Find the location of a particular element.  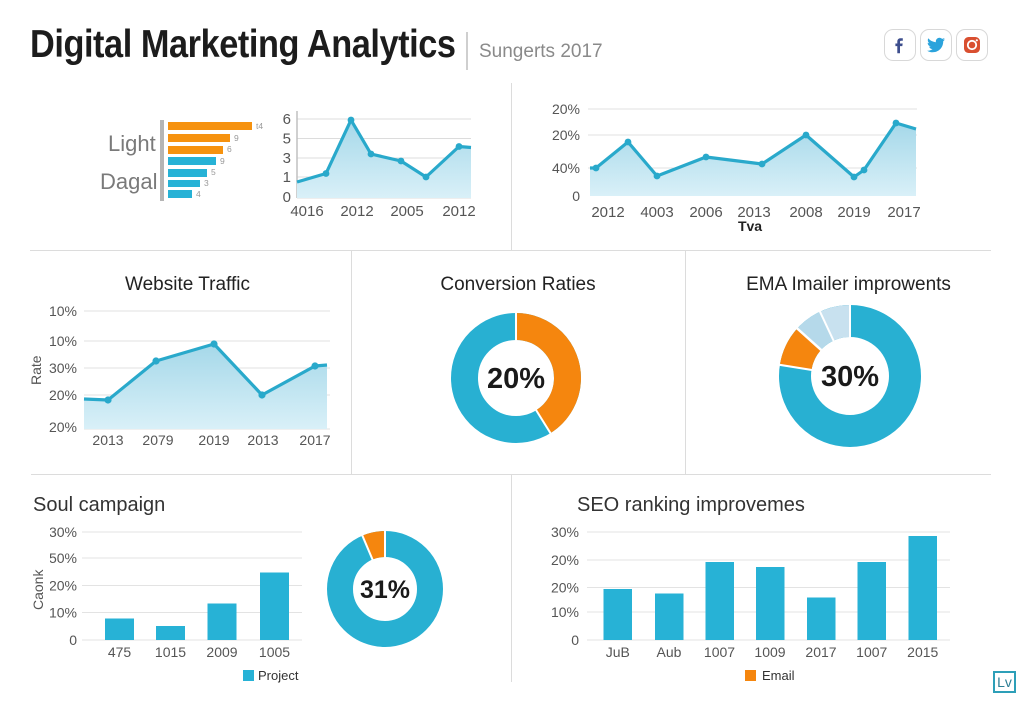

svg-text: 50% is located at coordinates (63, 558).